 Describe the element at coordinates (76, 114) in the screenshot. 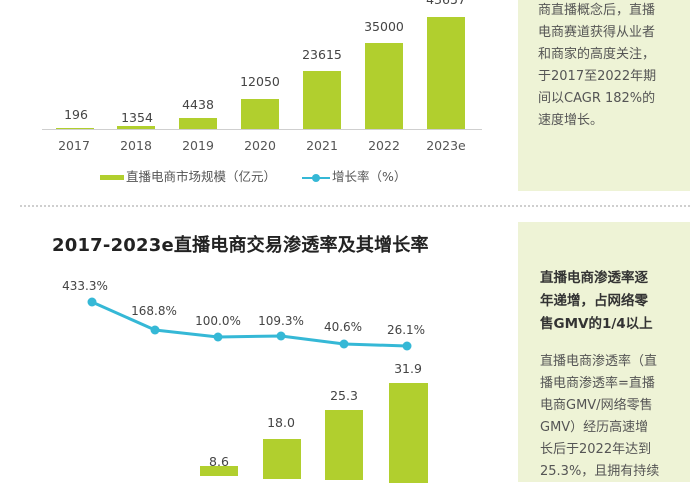

I see `value-label: 196` at that location.